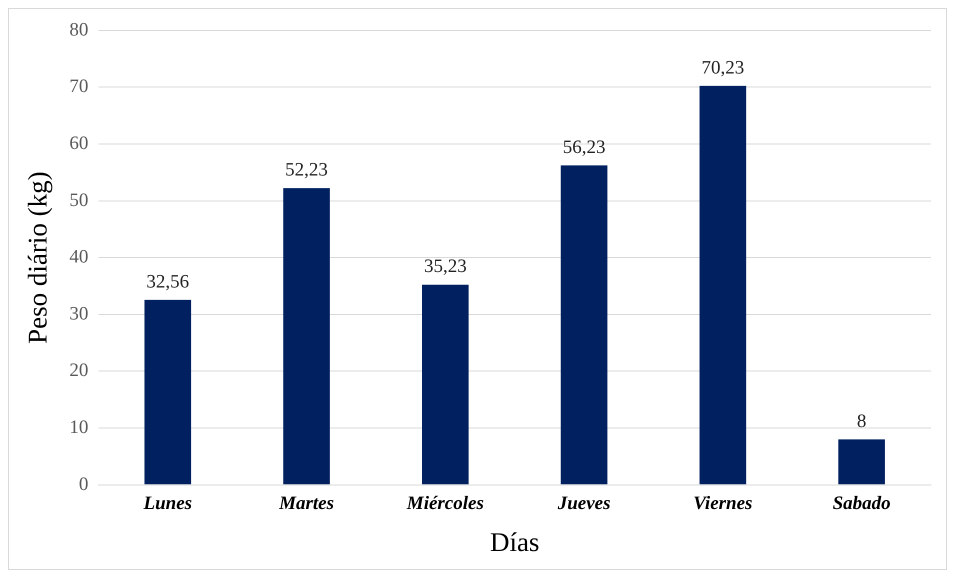 The height and width of the screenshot is (578, 955). Describe the element at coordinates (445, 503) in the screenshot. I see `x-tick-label: Miércoles` at that location.